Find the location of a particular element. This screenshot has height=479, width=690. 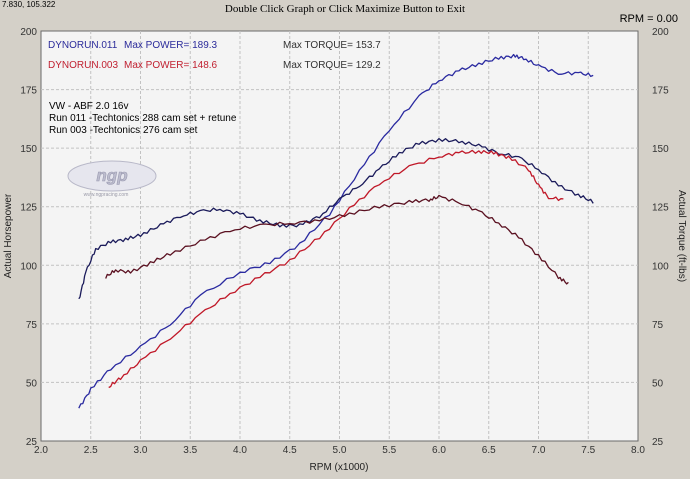

x-tick-label: 4.5 is located at coordinates (290, 450).